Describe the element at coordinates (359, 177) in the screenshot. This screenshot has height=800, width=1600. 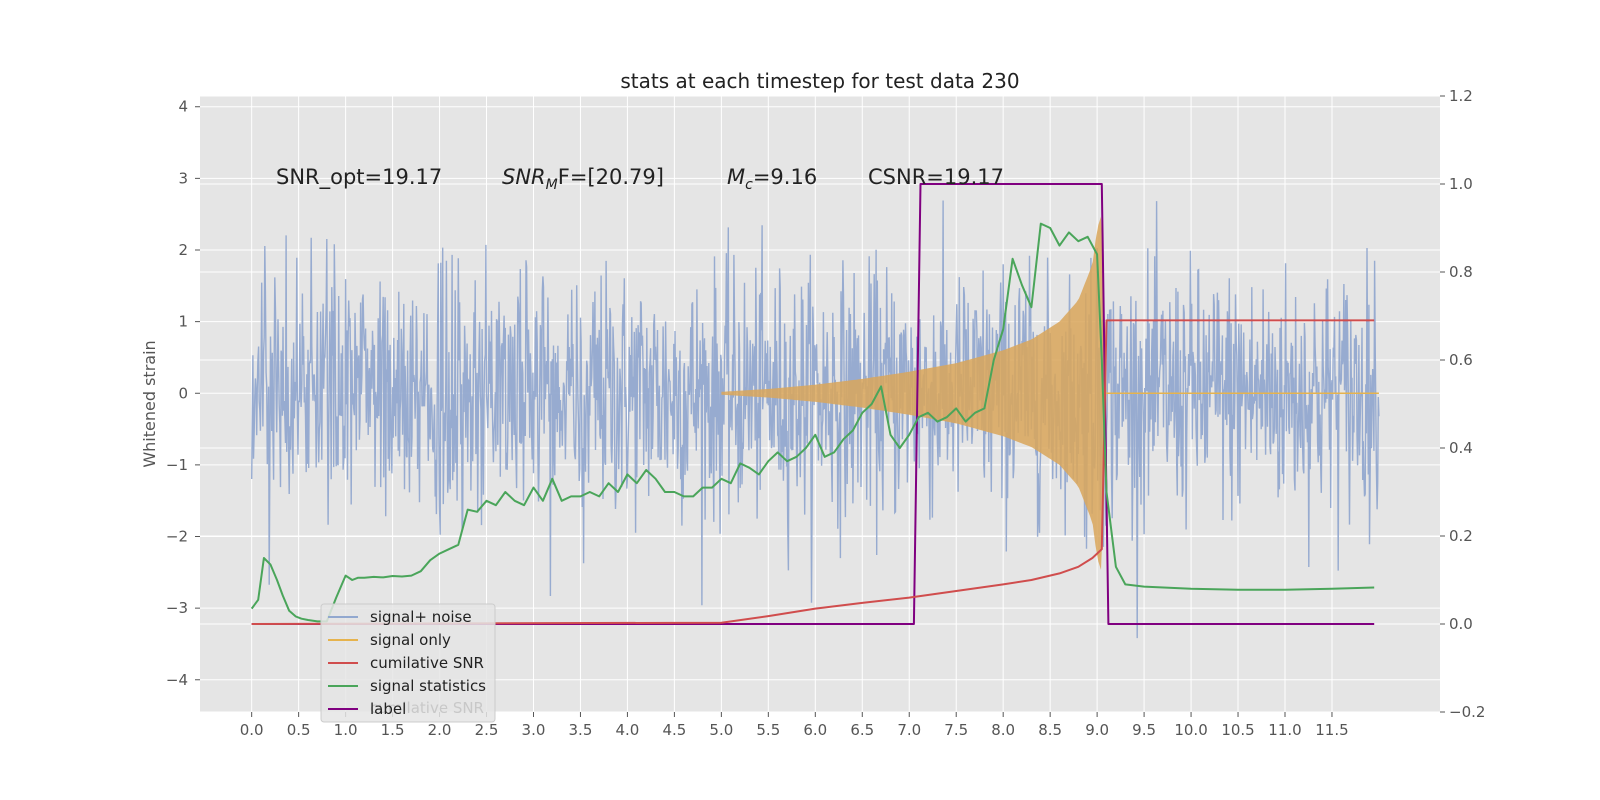
I see `annotation-snr-opt: SNR_opt=19.17` at that location.